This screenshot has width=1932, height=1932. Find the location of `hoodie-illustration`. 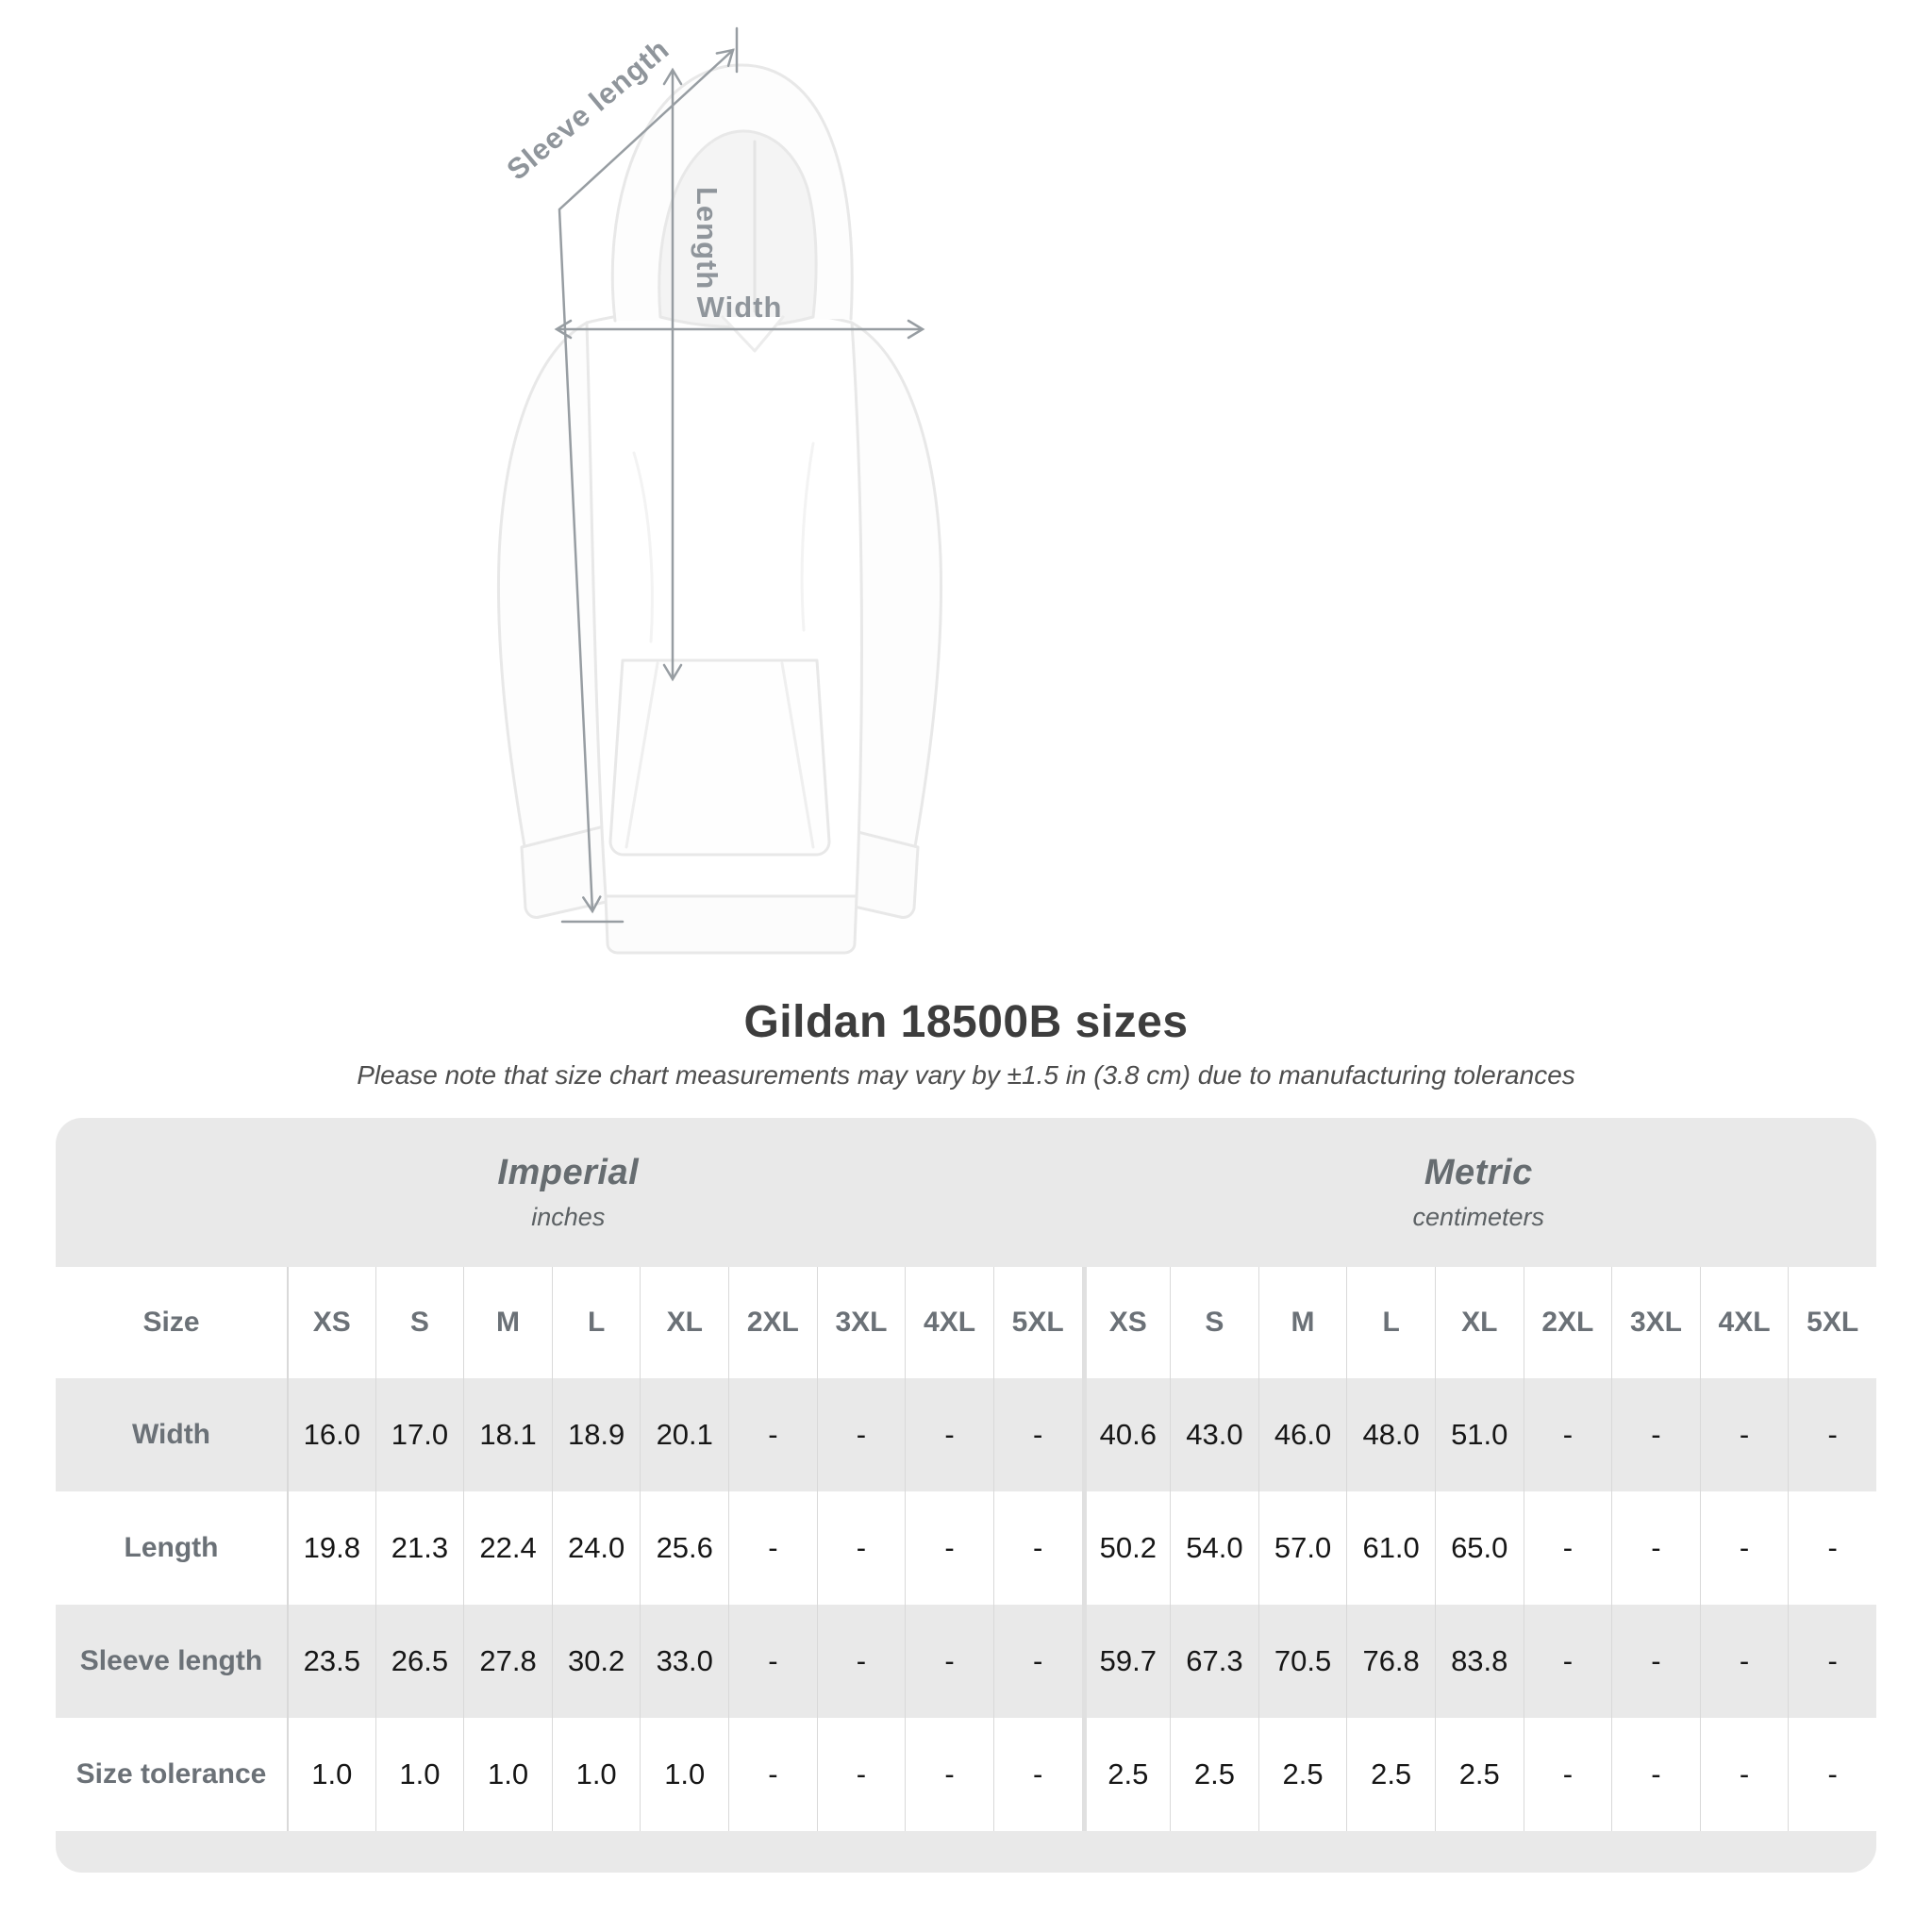

hoodie-illustration is located at coordinates (719, 509).